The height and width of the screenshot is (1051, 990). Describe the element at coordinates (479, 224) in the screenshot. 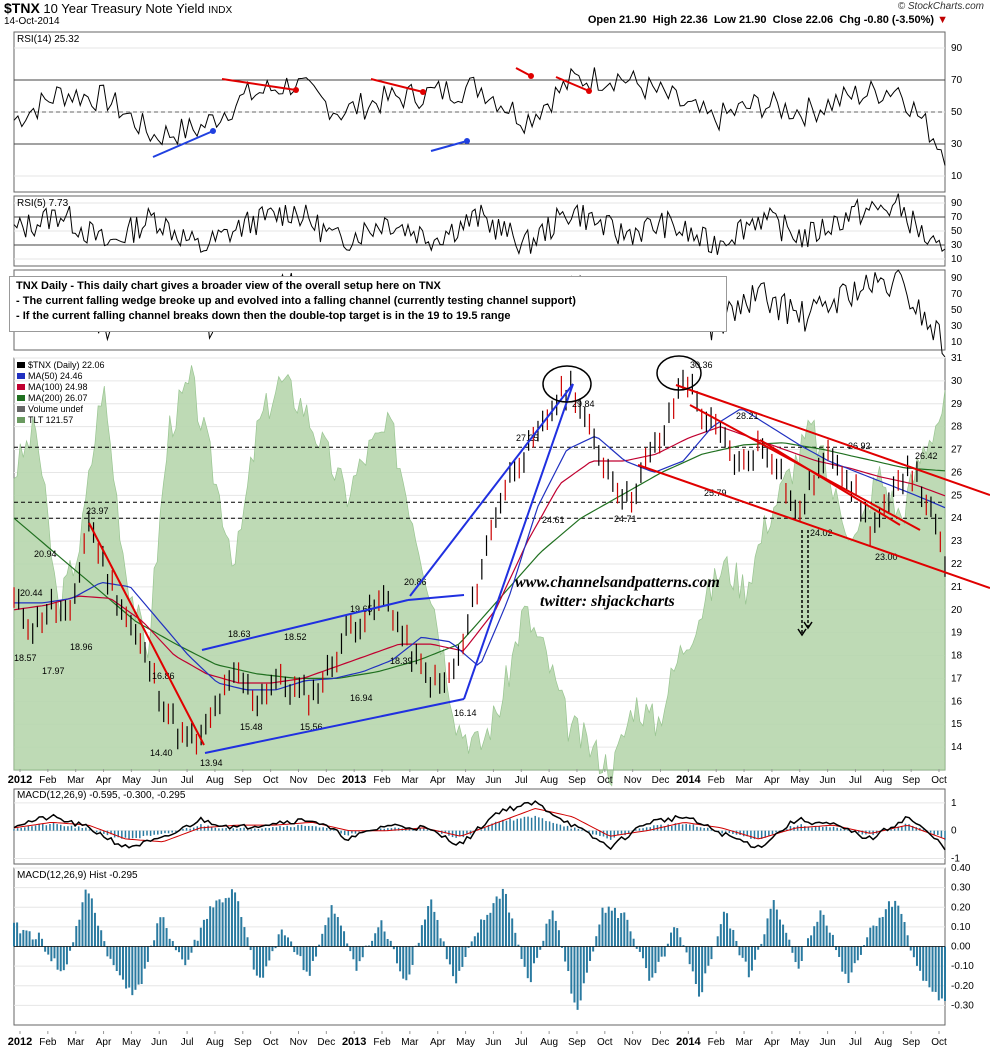

I see `rsi5-line` at that location.